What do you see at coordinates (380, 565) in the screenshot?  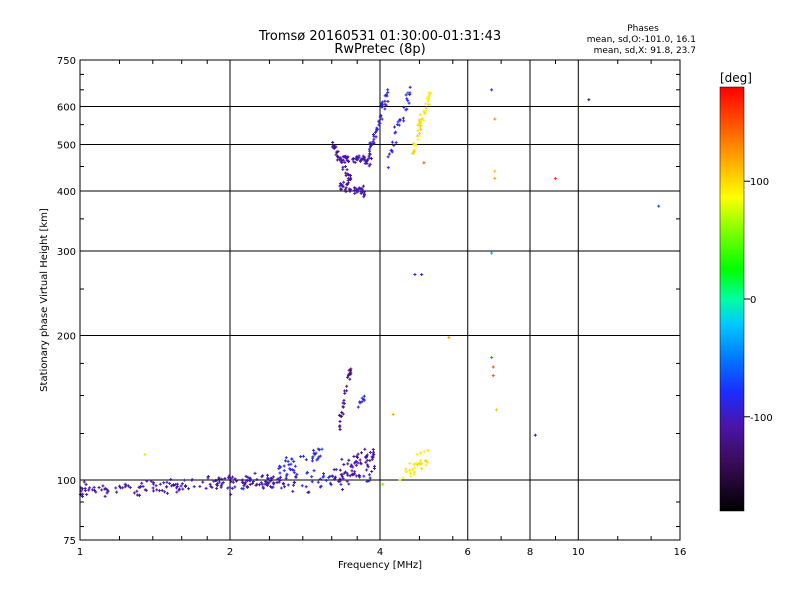 I see `x-axis-label: Frequency [MHz]` at bounding box center [380, 565].